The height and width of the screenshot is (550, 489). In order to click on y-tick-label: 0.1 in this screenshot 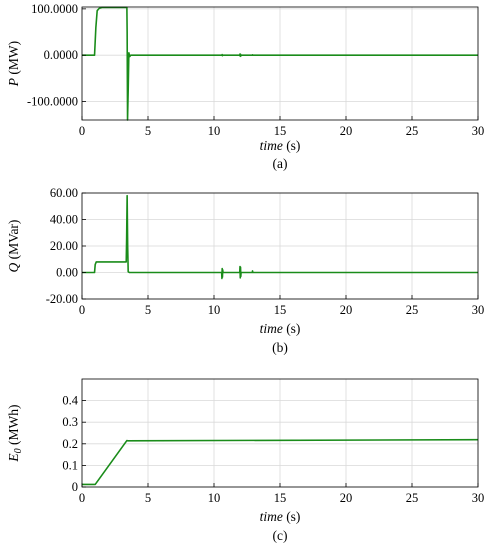, I will do `click(70, 465)`.